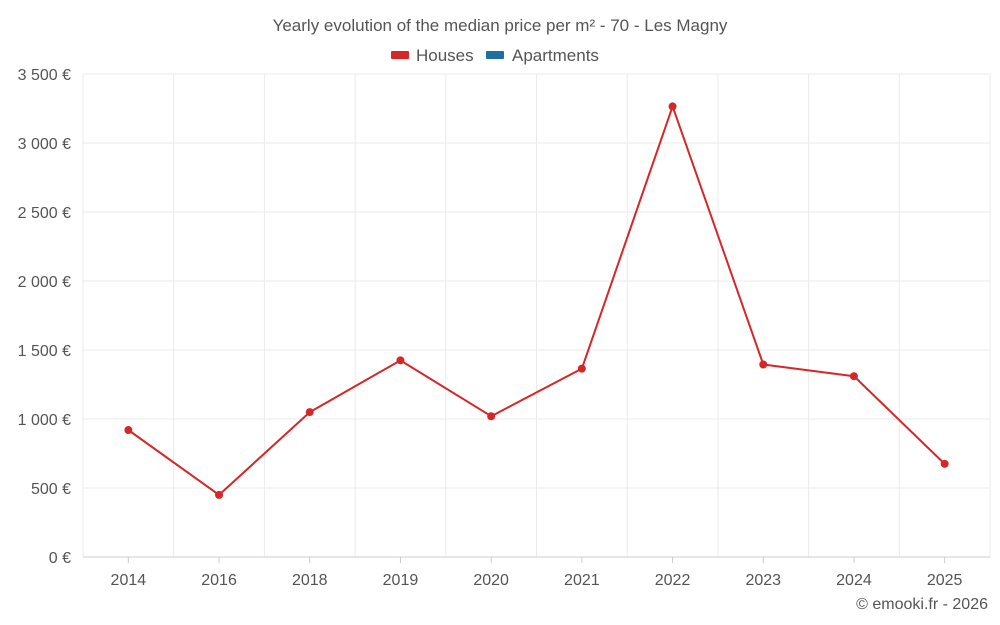 This screenshot has width=1000, height=625. I want to click on x-tick-label: 2018, so click(310, 580).